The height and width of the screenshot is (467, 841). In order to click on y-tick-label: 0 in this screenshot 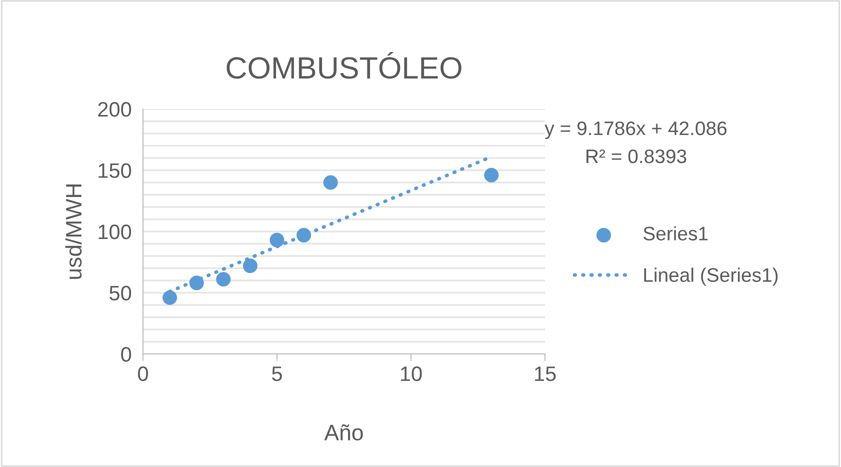, I will do `click(126, 354)`.